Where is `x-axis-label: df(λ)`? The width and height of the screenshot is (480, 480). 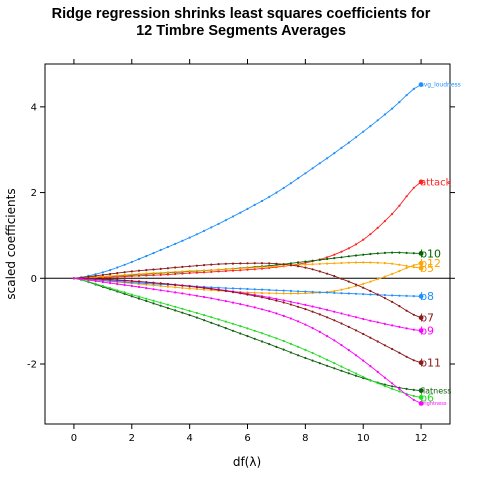
x-axis-label: df(λ) is located at coordinates (247, 462).